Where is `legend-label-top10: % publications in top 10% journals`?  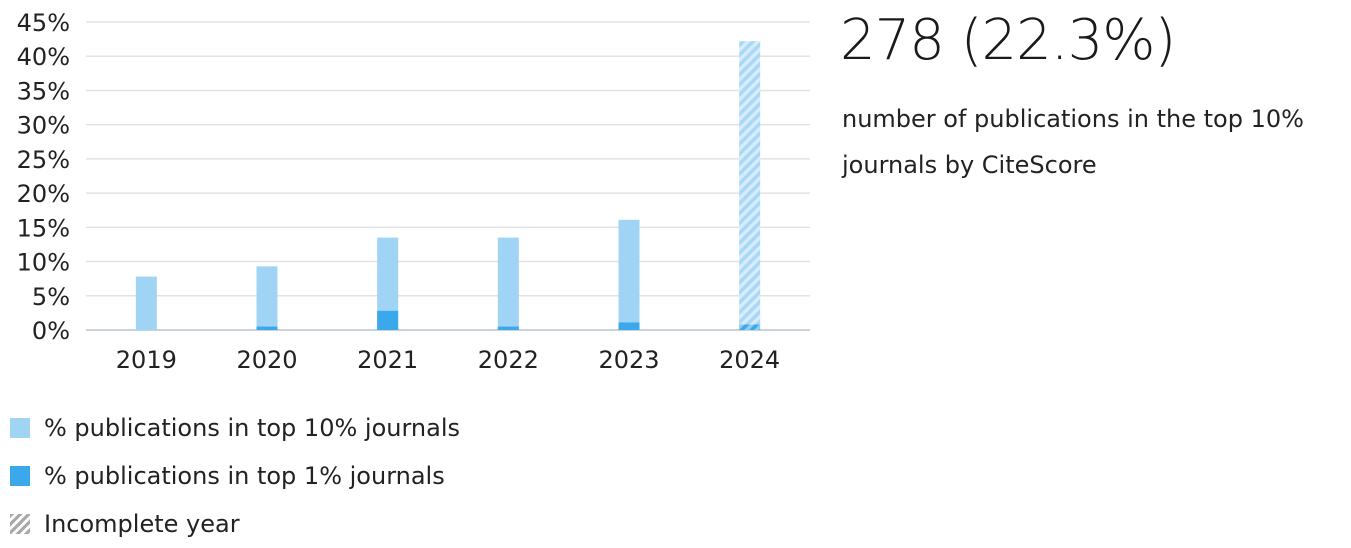 legend-label-top10: % publications in top 10% journals is located at coordinates (252, 428).